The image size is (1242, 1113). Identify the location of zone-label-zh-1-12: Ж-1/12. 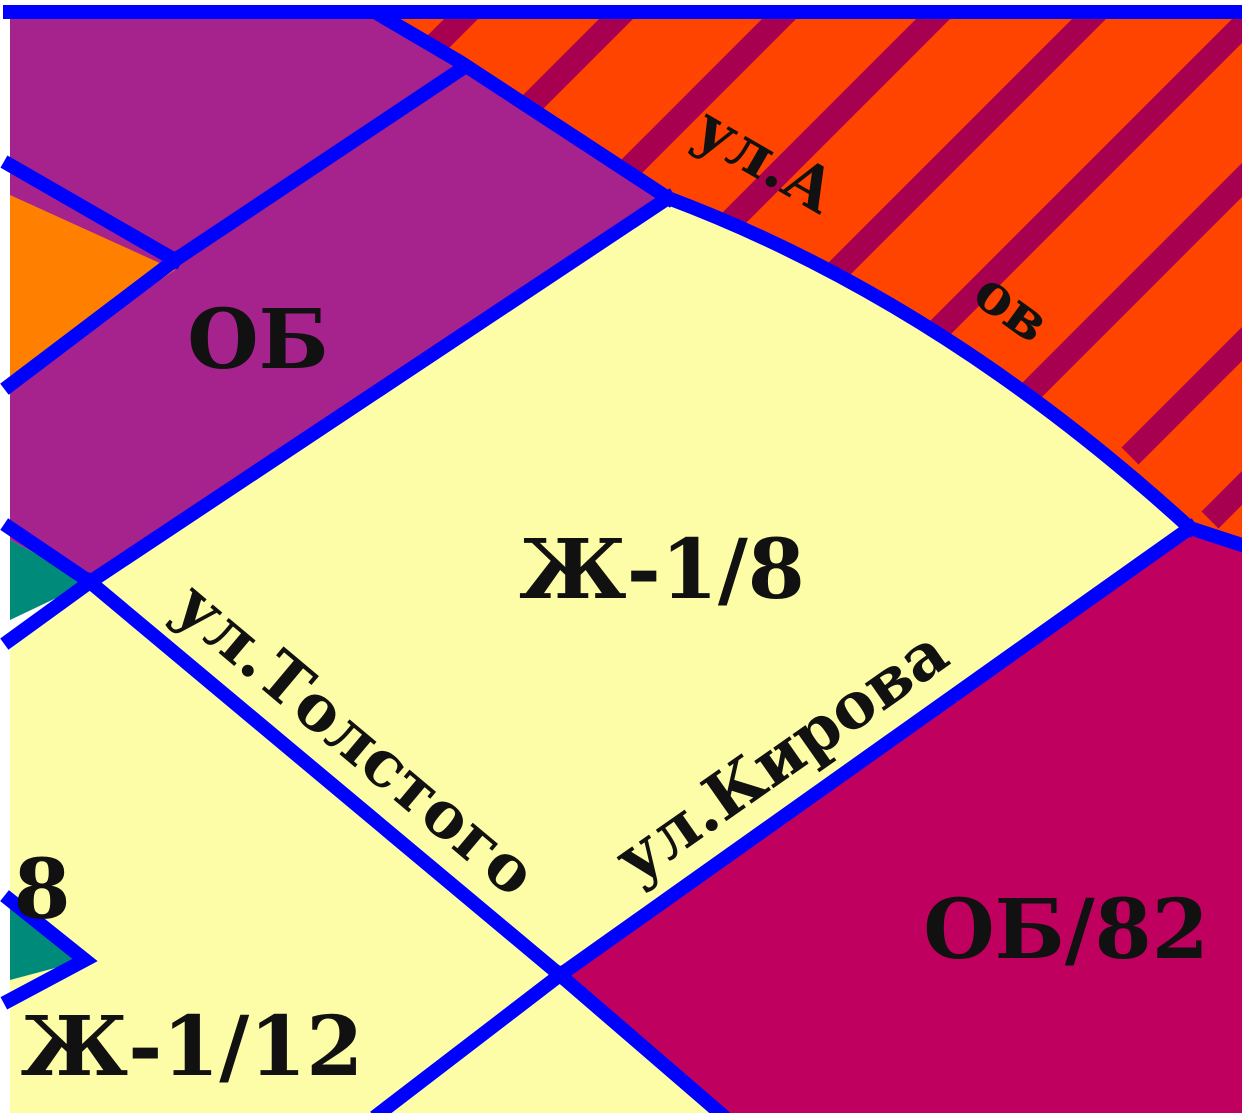
(192, 1047).